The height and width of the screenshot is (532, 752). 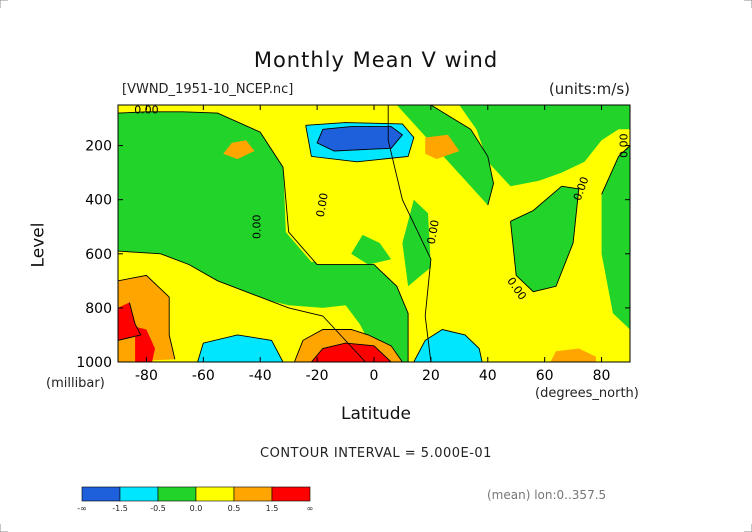 What do you see at coordinates (374, 376) in the screenshot?
I see `x-tick-label: 0` at bounding box center [374, 376].